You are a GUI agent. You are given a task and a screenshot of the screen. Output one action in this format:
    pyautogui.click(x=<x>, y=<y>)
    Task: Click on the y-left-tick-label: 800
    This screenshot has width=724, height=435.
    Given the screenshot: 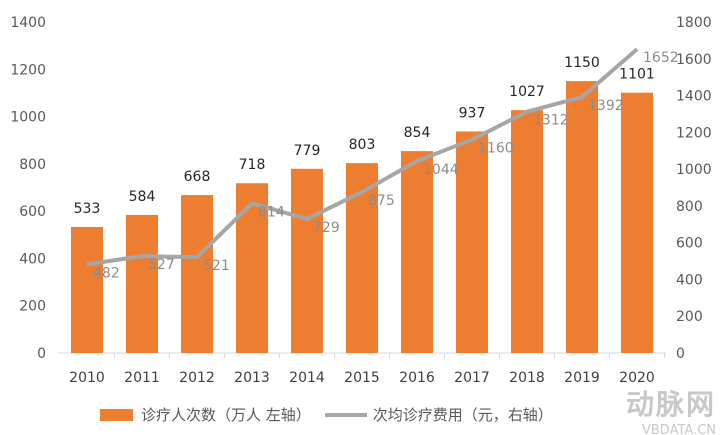 What is the action you would take?
    pyautogui.click(x=32, y=165)
    